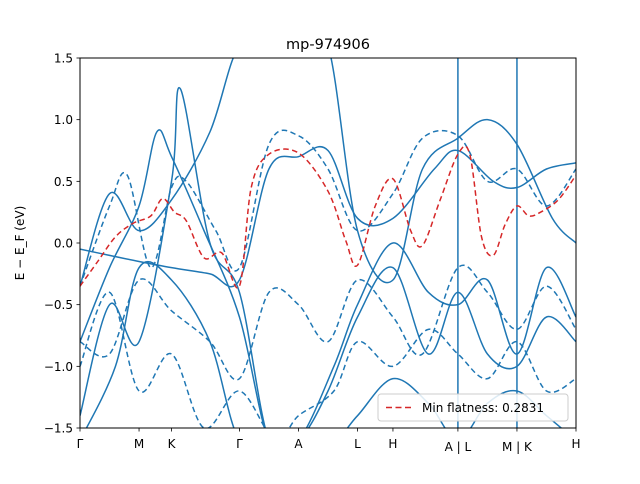  I want to click on x-tick-label: A, so click(298, 444).